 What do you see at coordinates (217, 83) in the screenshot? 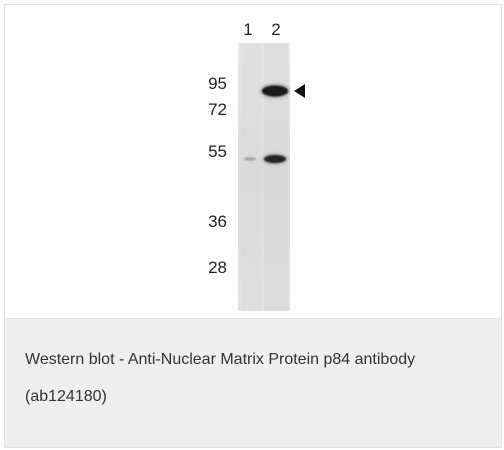
I see `mw-marker-95: 95` at bounding box center [217, 83].